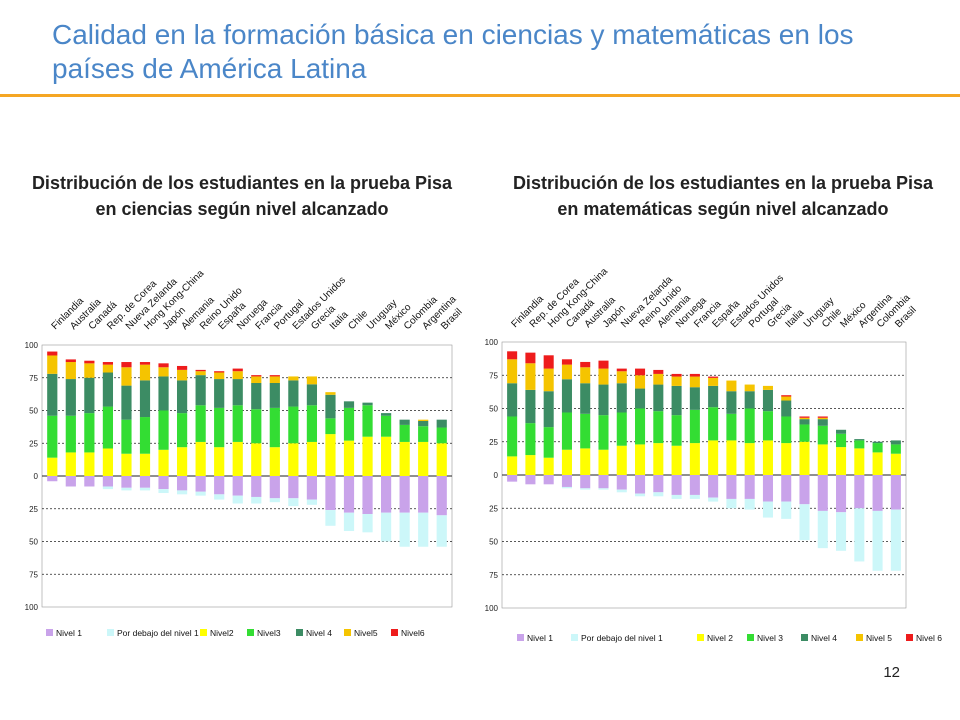 The height and width of the screenshot is (720, 960). What do you see at coordinates (877, 442) in the screenshot?
I see `math-bar-nivel-4-colombia` at bounding box center [877, 442].